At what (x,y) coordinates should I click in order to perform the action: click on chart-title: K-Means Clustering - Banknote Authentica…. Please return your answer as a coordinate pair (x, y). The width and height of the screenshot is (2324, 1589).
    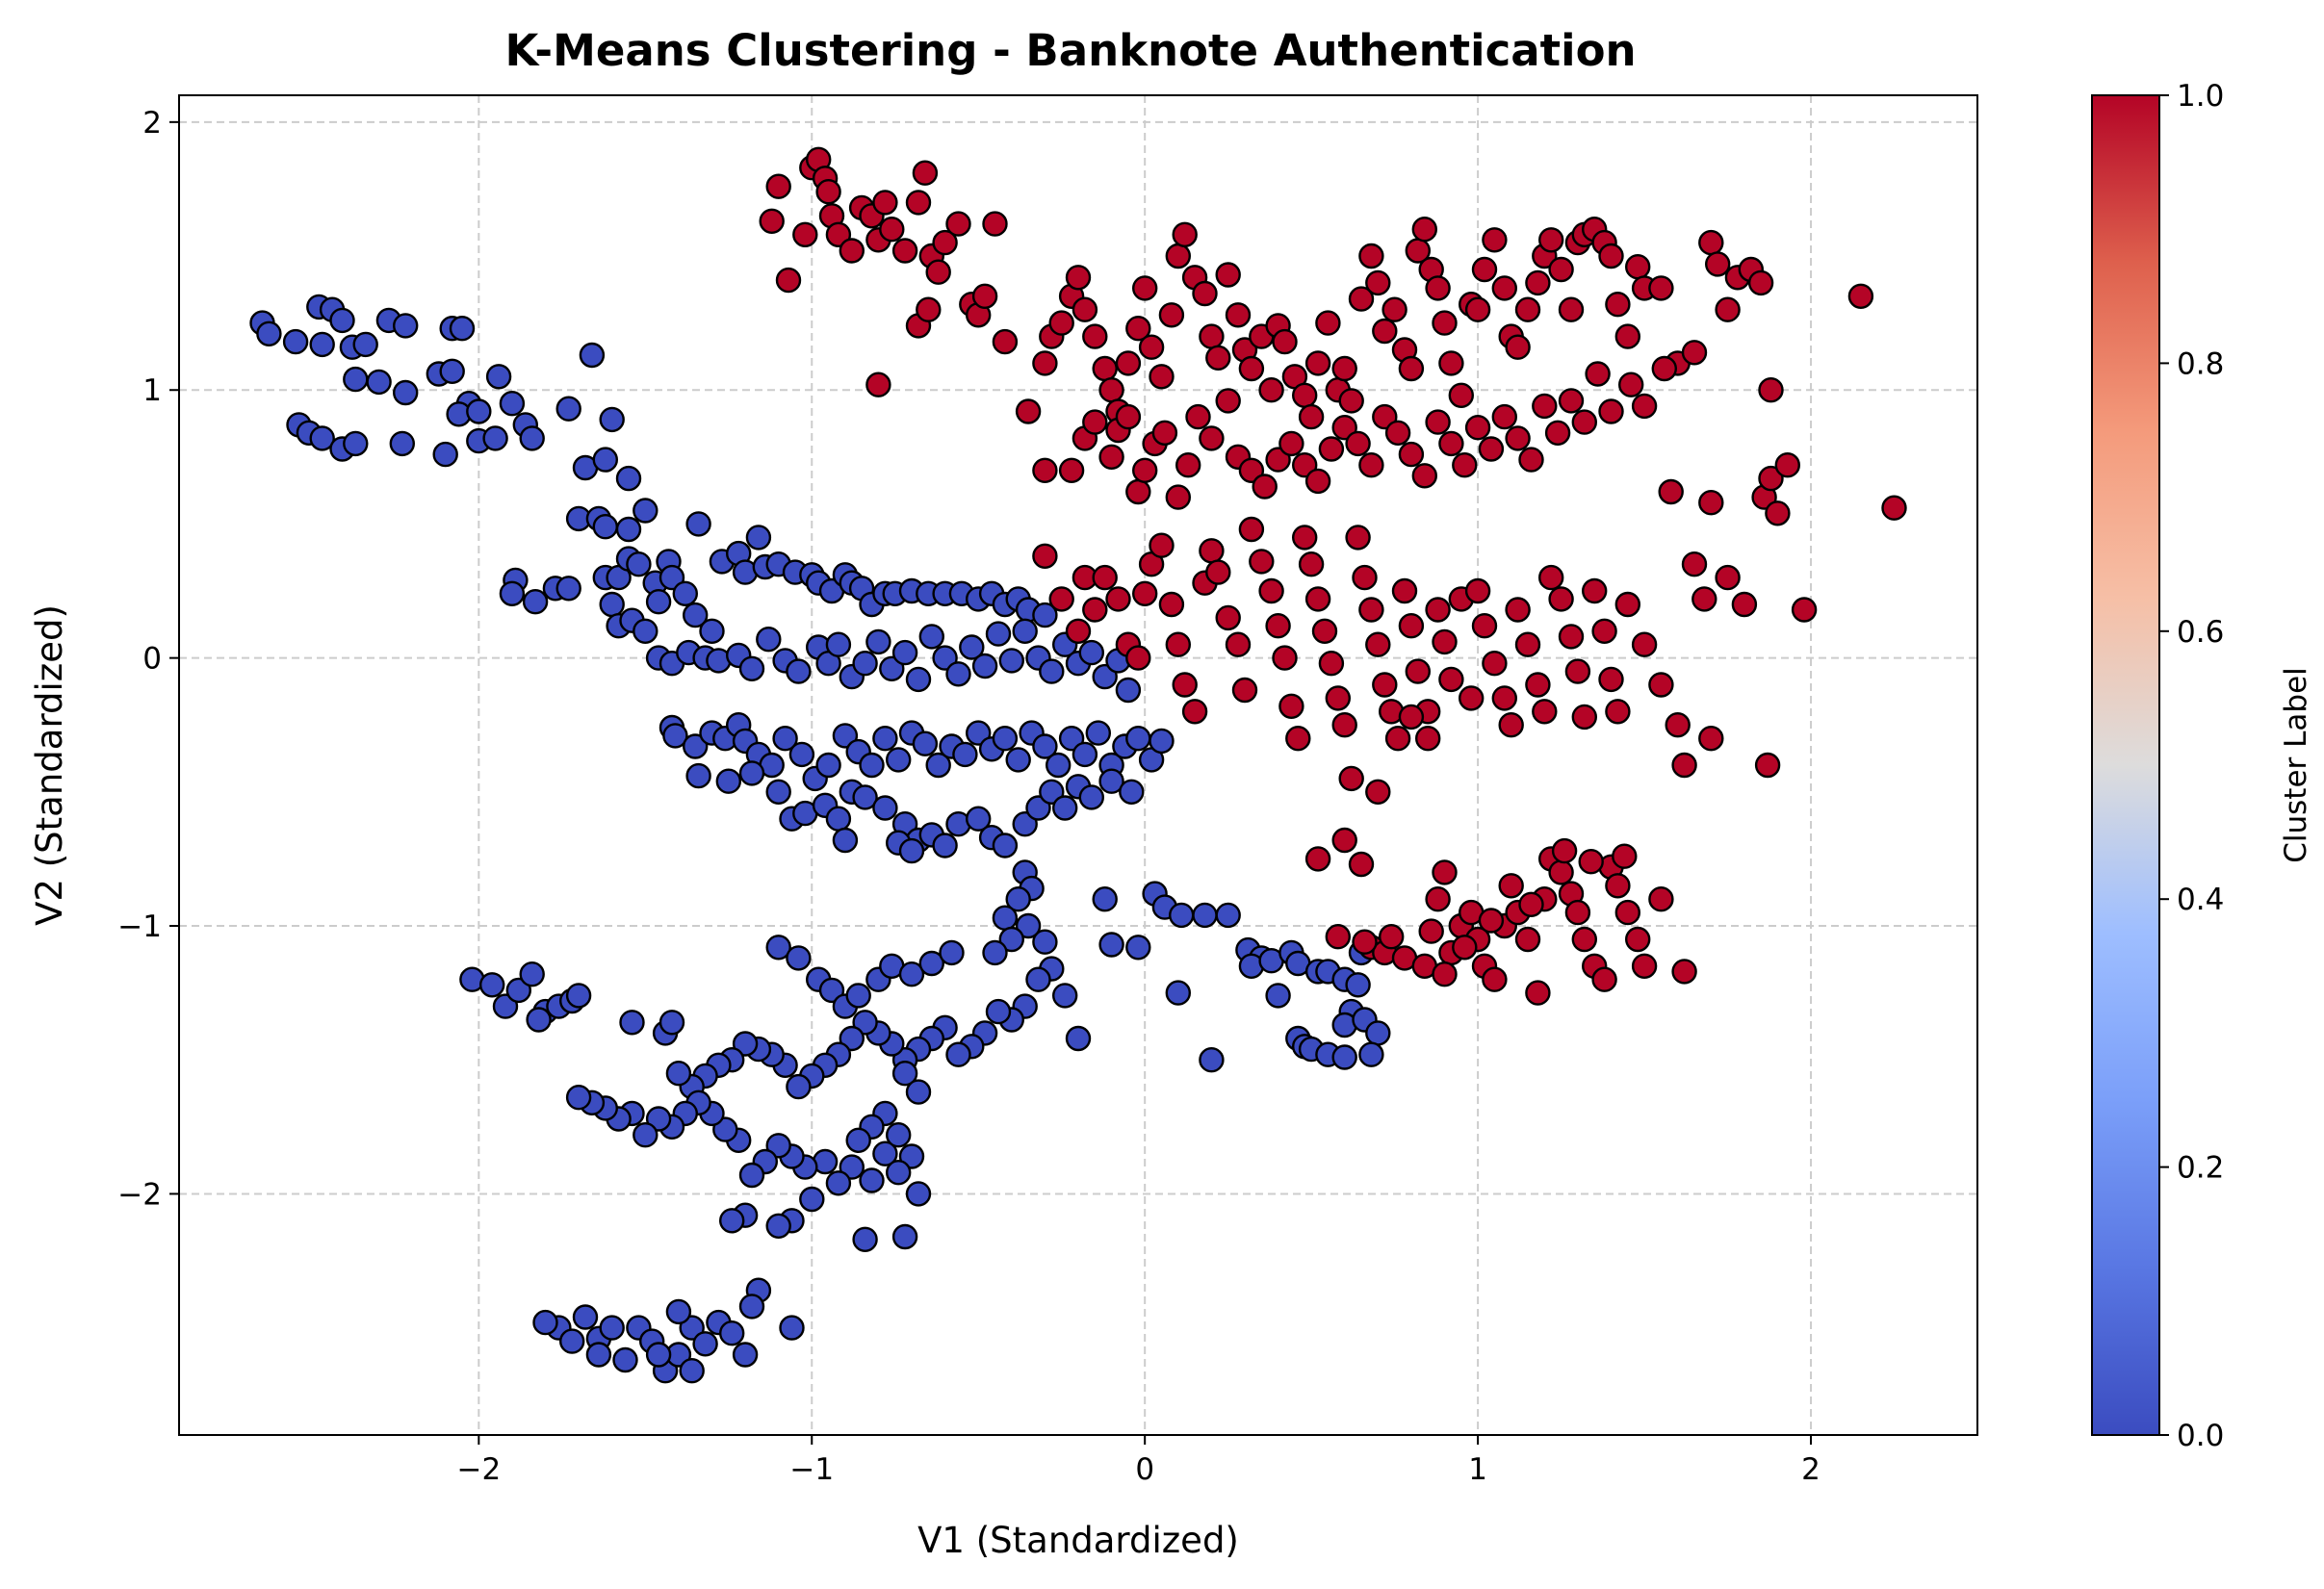
    Looking at the image, I should click on (1070, 50).